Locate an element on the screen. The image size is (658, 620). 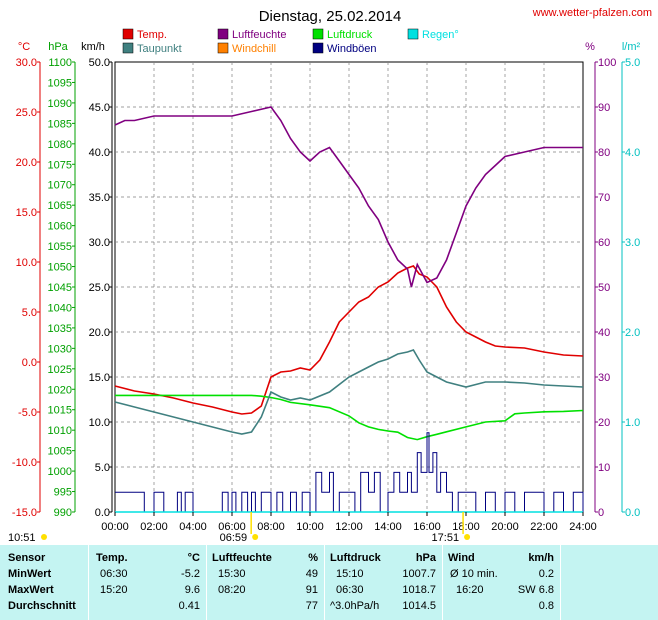
humidity-tick-label: 10 is located at coordinates (604, 468).